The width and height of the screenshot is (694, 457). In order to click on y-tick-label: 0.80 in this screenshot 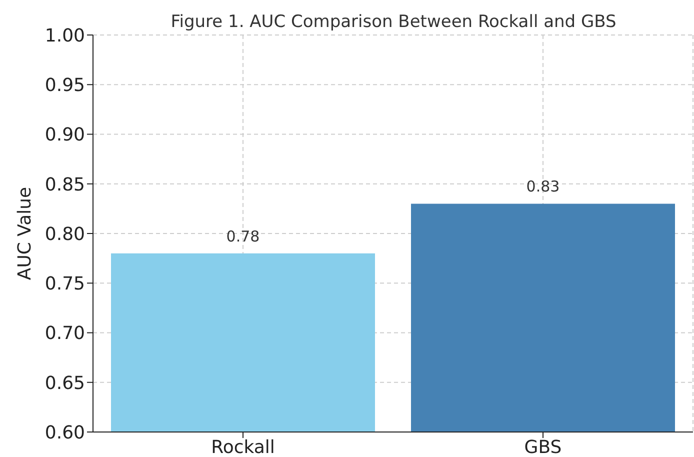, I will do `click(64, 234)`.